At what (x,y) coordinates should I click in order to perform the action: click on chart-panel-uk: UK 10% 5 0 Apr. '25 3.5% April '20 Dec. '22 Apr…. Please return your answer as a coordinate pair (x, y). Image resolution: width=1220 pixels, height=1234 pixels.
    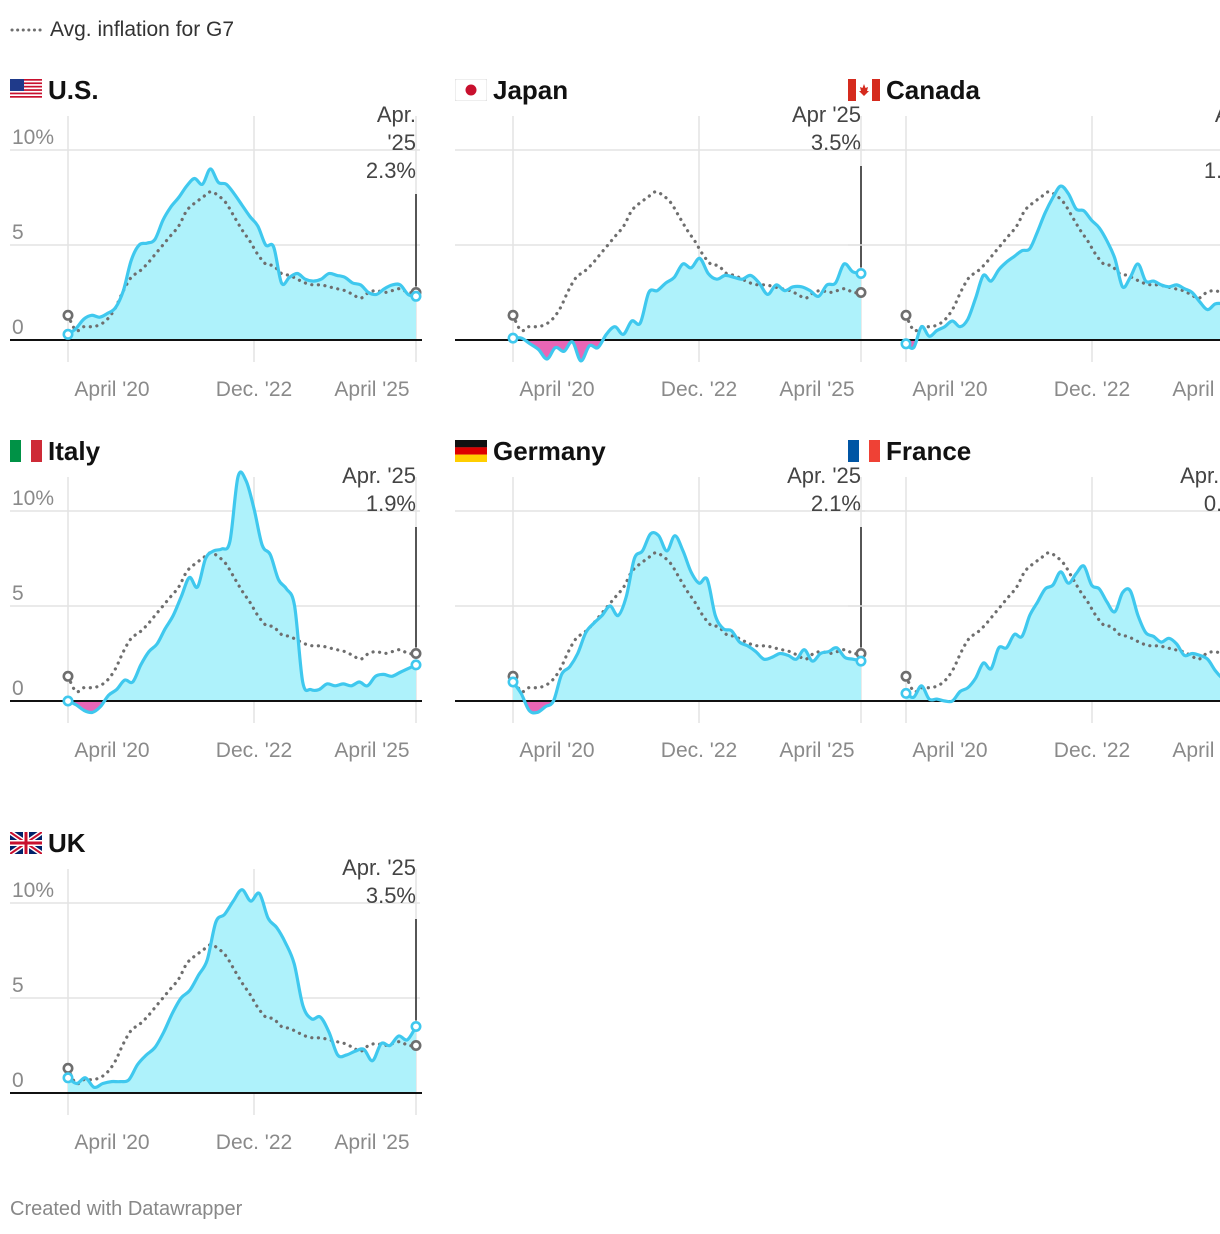
    Looking at the image, I should click on (216, 1000).